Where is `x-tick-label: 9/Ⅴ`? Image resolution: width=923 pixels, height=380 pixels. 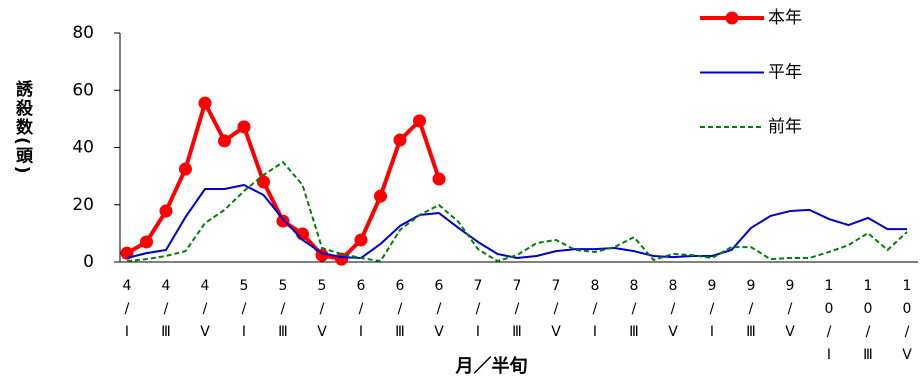 x-tick-label: 9/Ⅴ is located at coordinates (790, 312).